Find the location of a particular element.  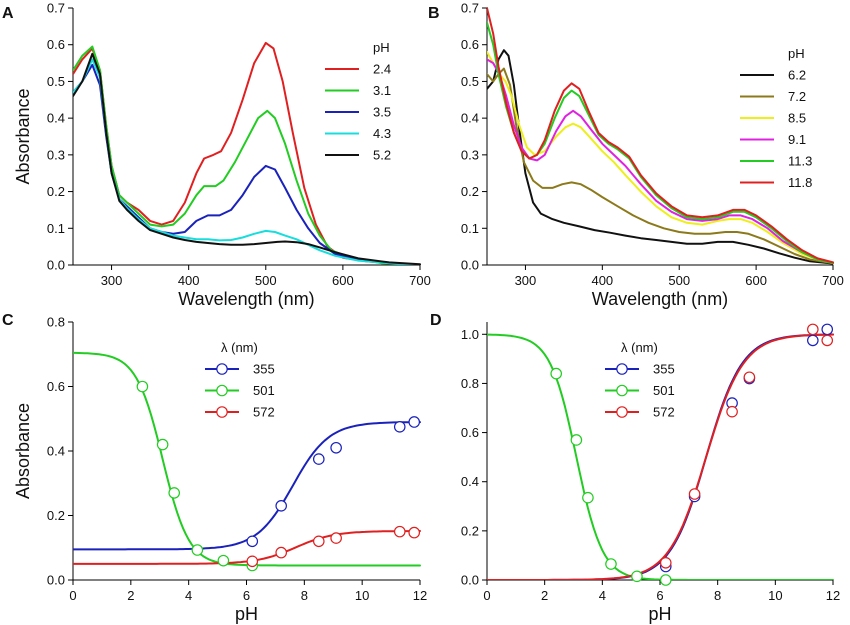

legend-label-9.1: 9.1 is located at coordinates (797, 139).